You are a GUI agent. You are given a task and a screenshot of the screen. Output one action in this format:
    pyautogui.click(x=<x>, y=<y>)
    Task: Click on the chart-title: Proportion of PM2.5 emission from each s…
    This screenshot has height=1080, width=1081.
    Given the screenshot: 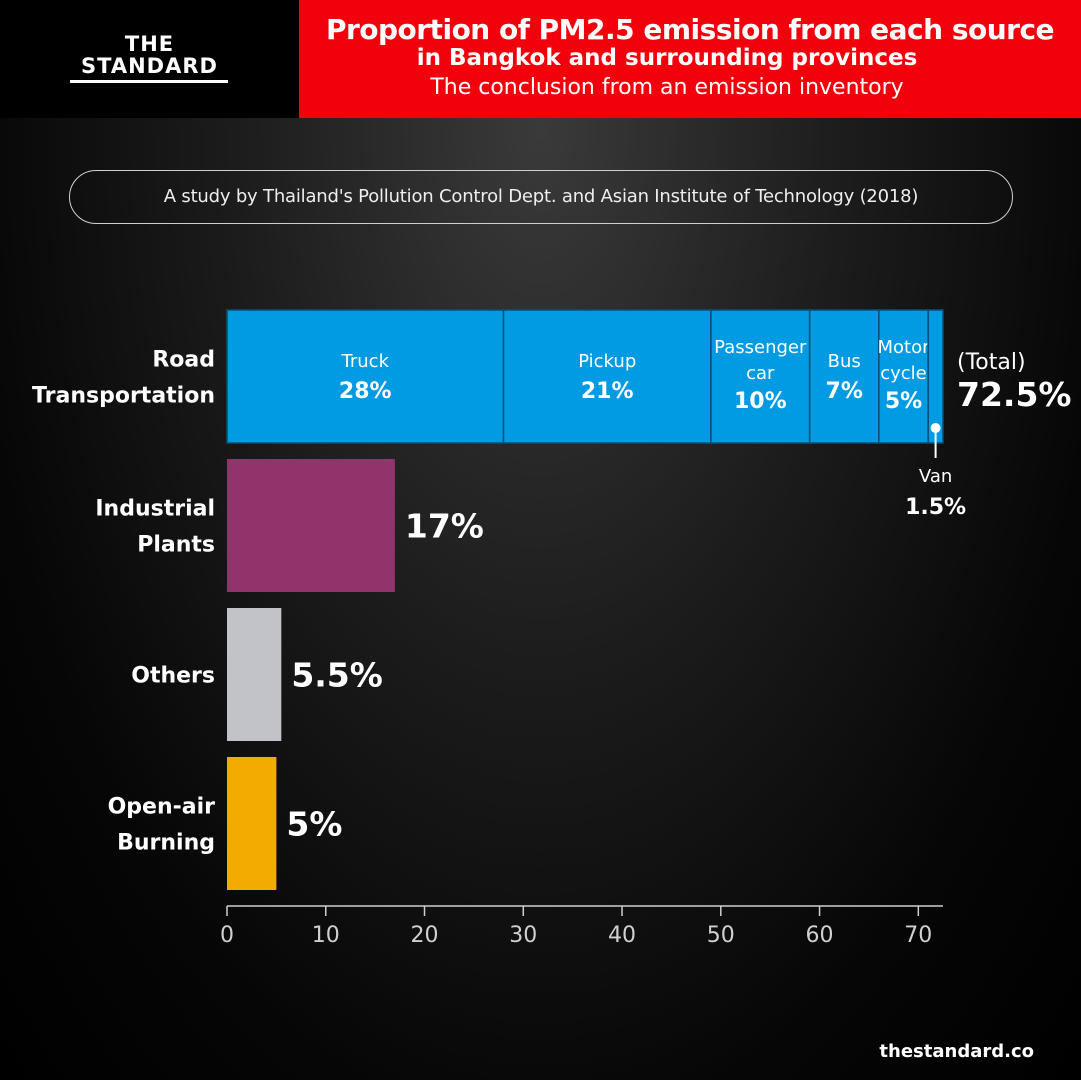 What is the action you would take?
    pyautogui.click(x=690, y=29)
    